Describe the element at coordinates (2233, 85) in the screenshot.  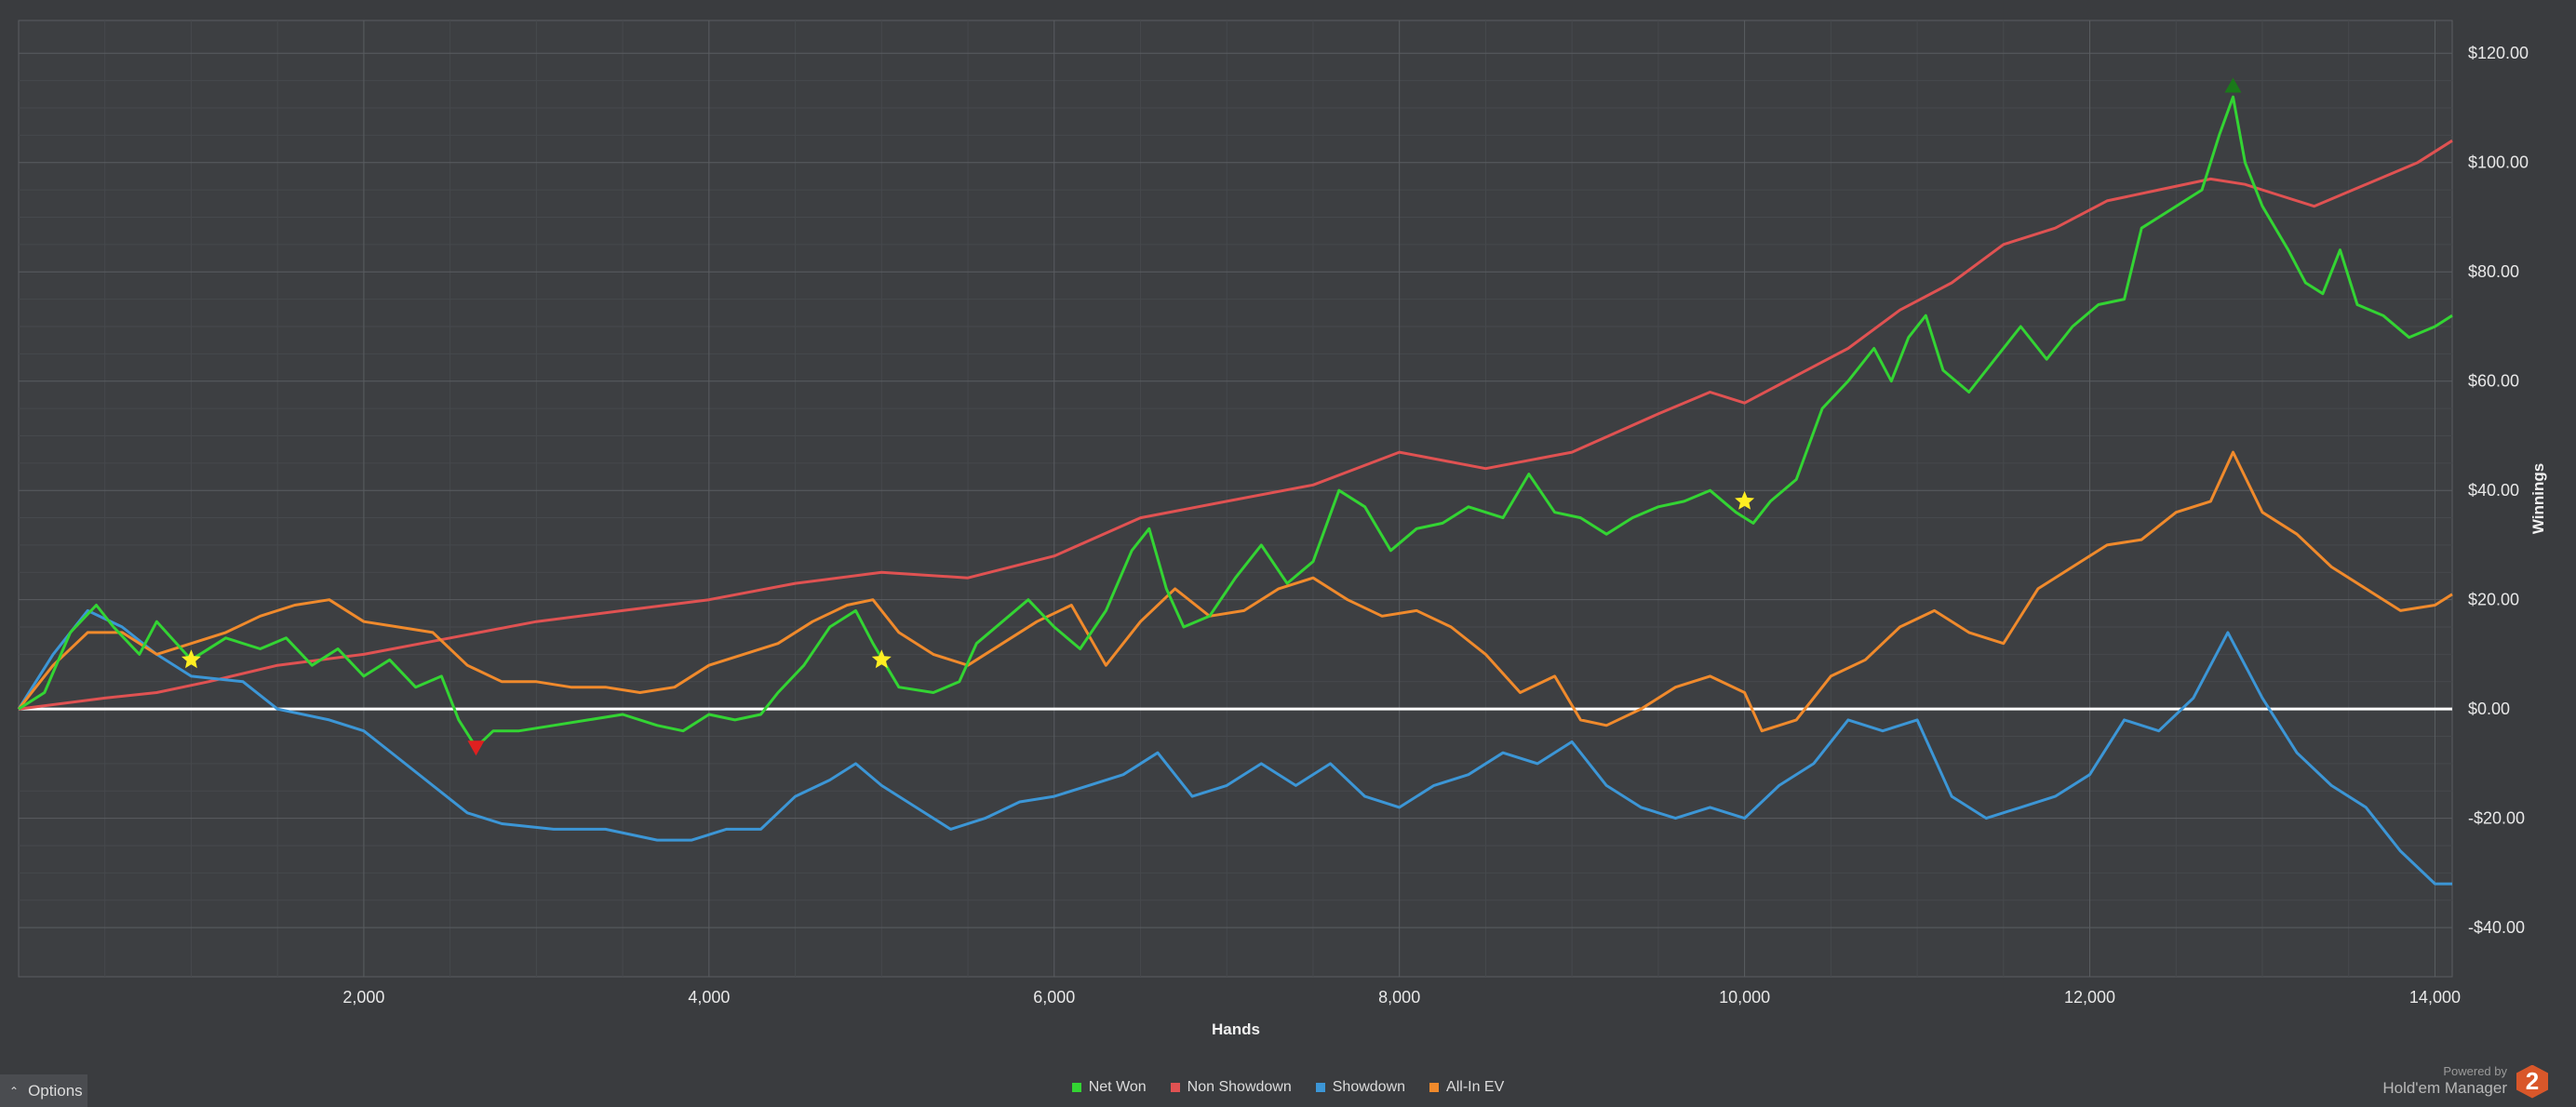
I see `high-point-marker` at that location.